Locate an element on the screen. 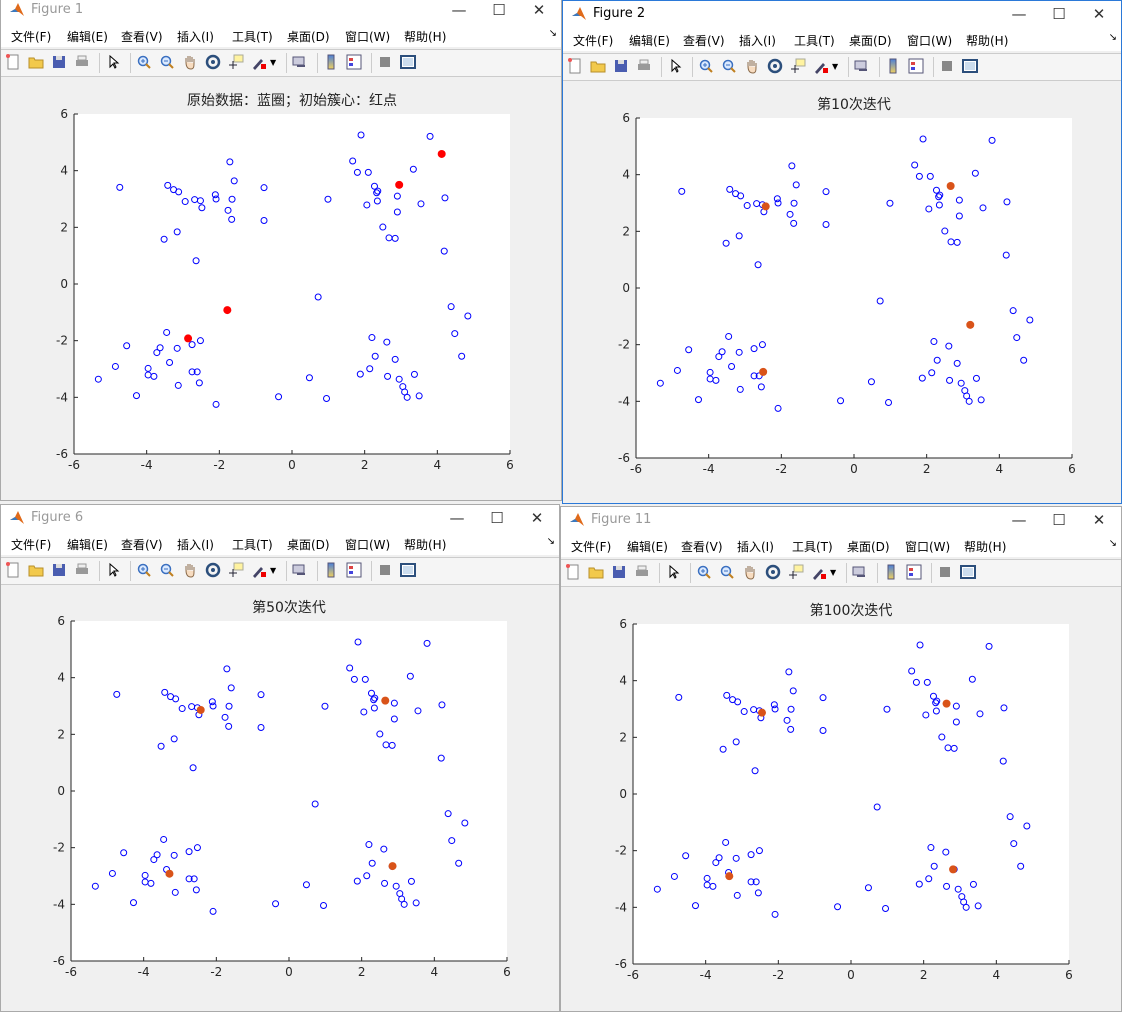  hide-plot-tools-icon is located at coordinates (385, 62).